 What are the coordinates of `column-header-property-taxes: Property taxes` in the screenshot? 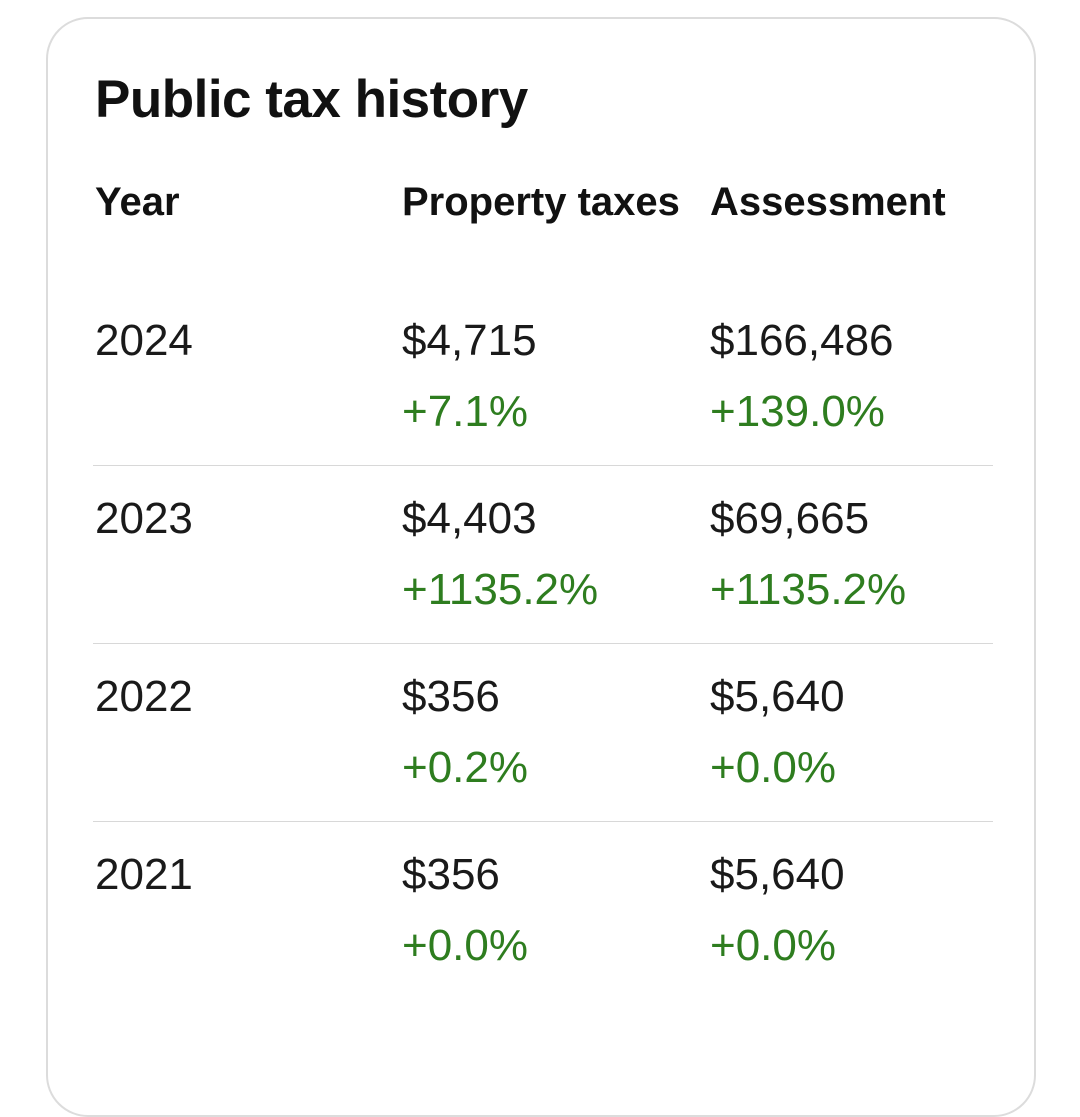 It's located at (541, 202).